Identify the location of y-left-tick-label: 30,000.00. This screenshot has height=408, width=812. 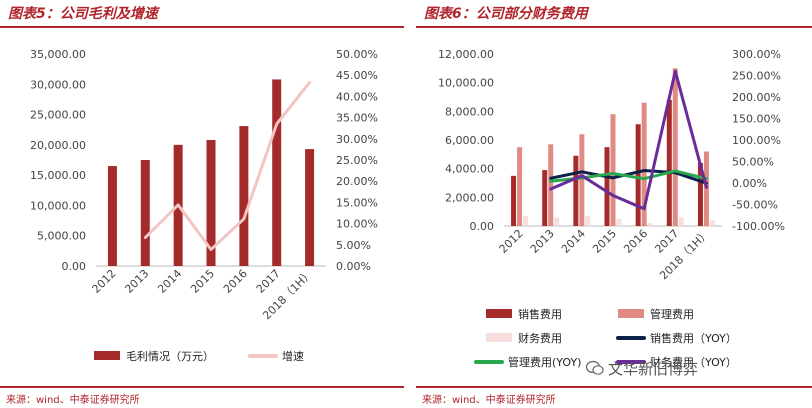
(58, 84).